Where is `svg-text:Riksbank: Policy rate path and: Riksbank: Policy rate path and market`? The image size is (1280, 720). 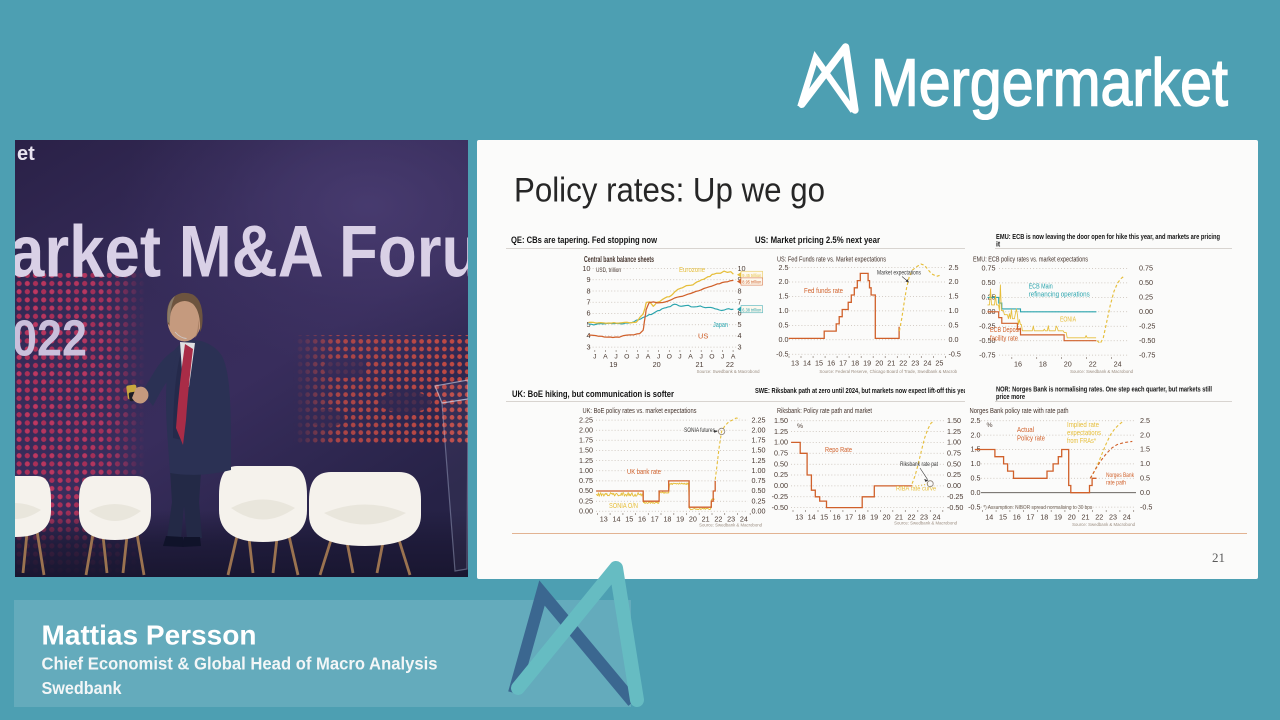
svg-text:Riksbank: Policy rate path and: Riksbank: Policy rate path and market is located at coordinates (825, 410).